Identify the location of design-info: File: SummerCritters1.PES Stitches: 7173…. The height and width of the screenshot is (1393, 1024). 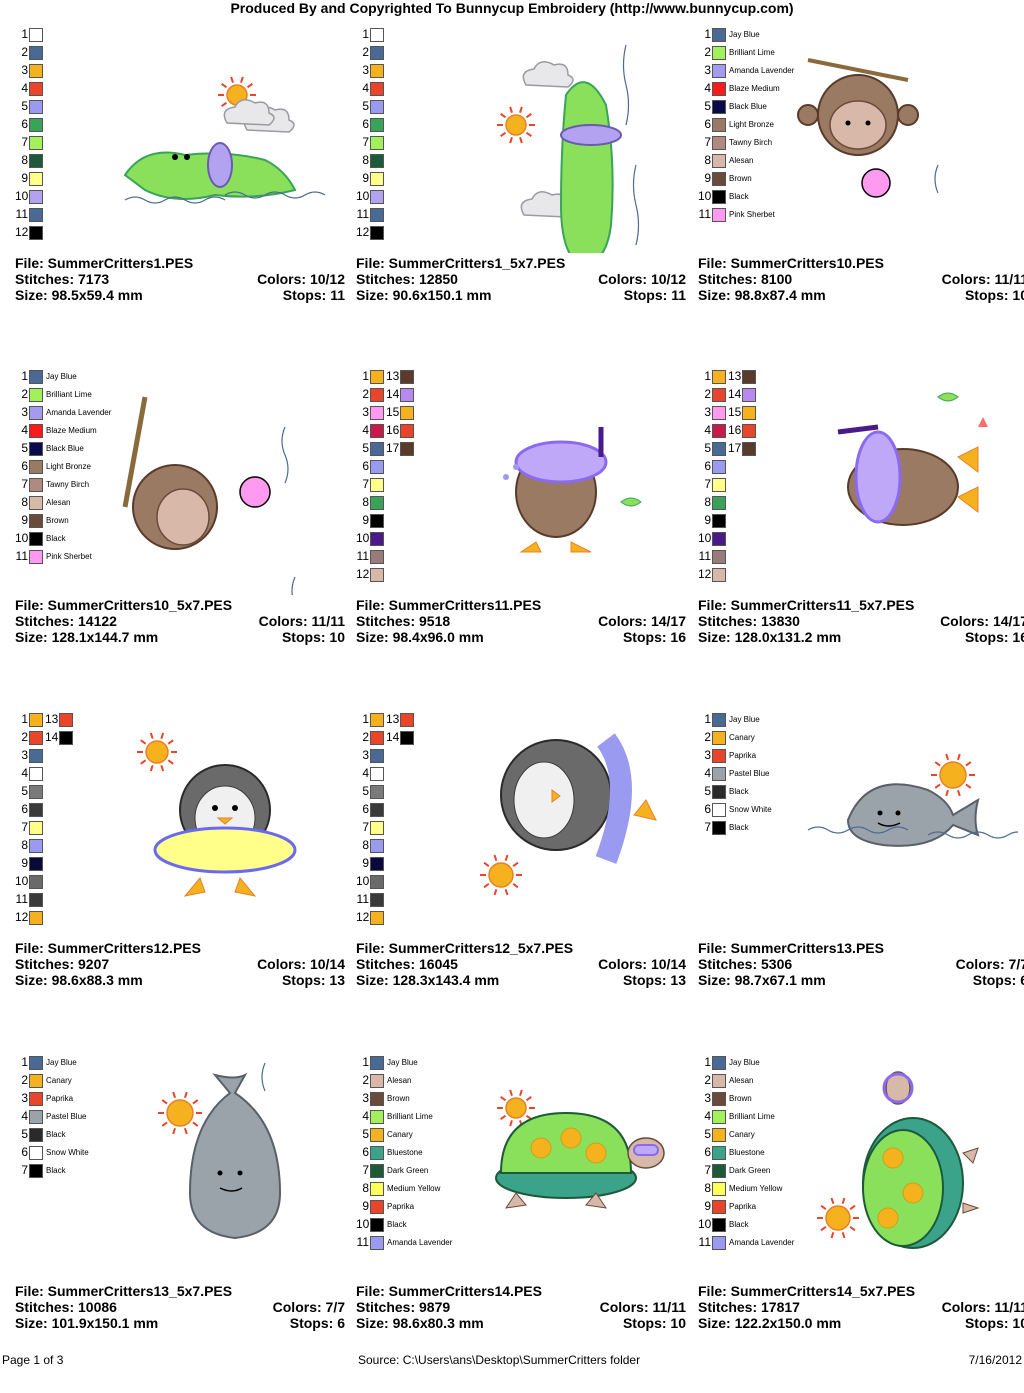
(180, 279).